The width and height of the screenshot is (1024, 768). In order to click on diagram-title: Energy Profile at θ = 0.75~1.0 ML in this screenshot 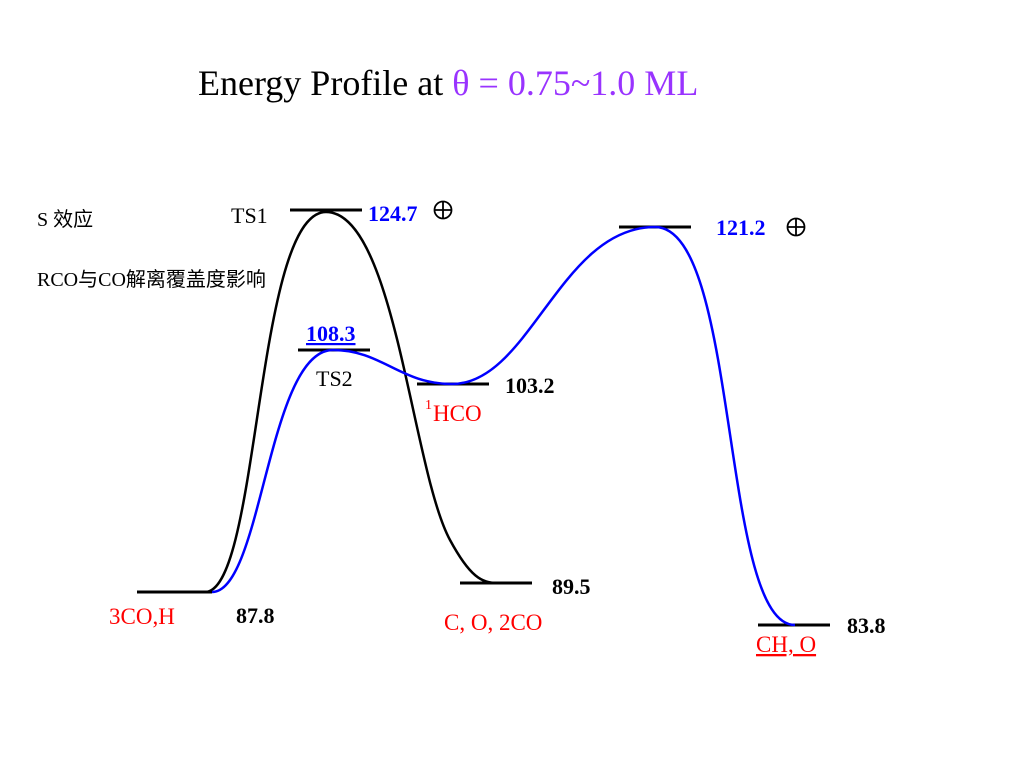, I will do `click(448, 83)`.